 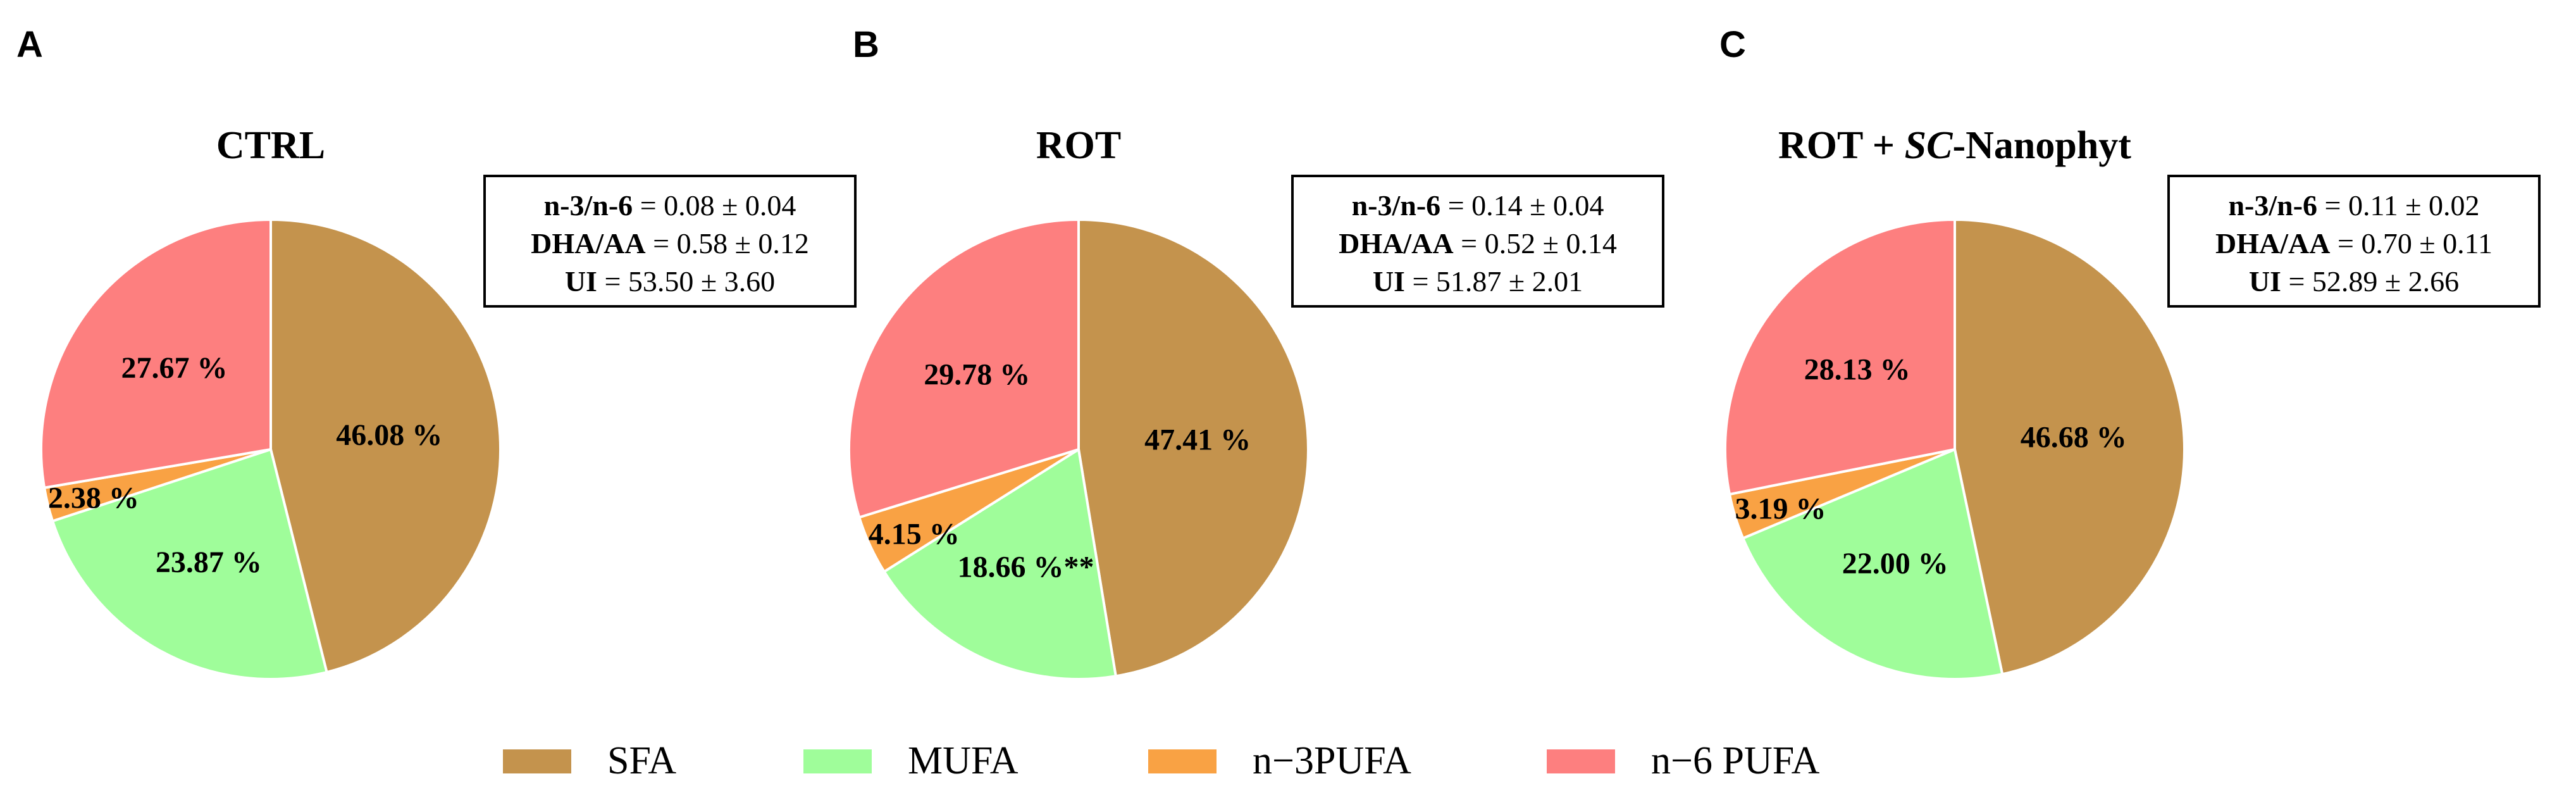 I want to click on slice-value-label: 4.15 %, so click(x=915, y=534).